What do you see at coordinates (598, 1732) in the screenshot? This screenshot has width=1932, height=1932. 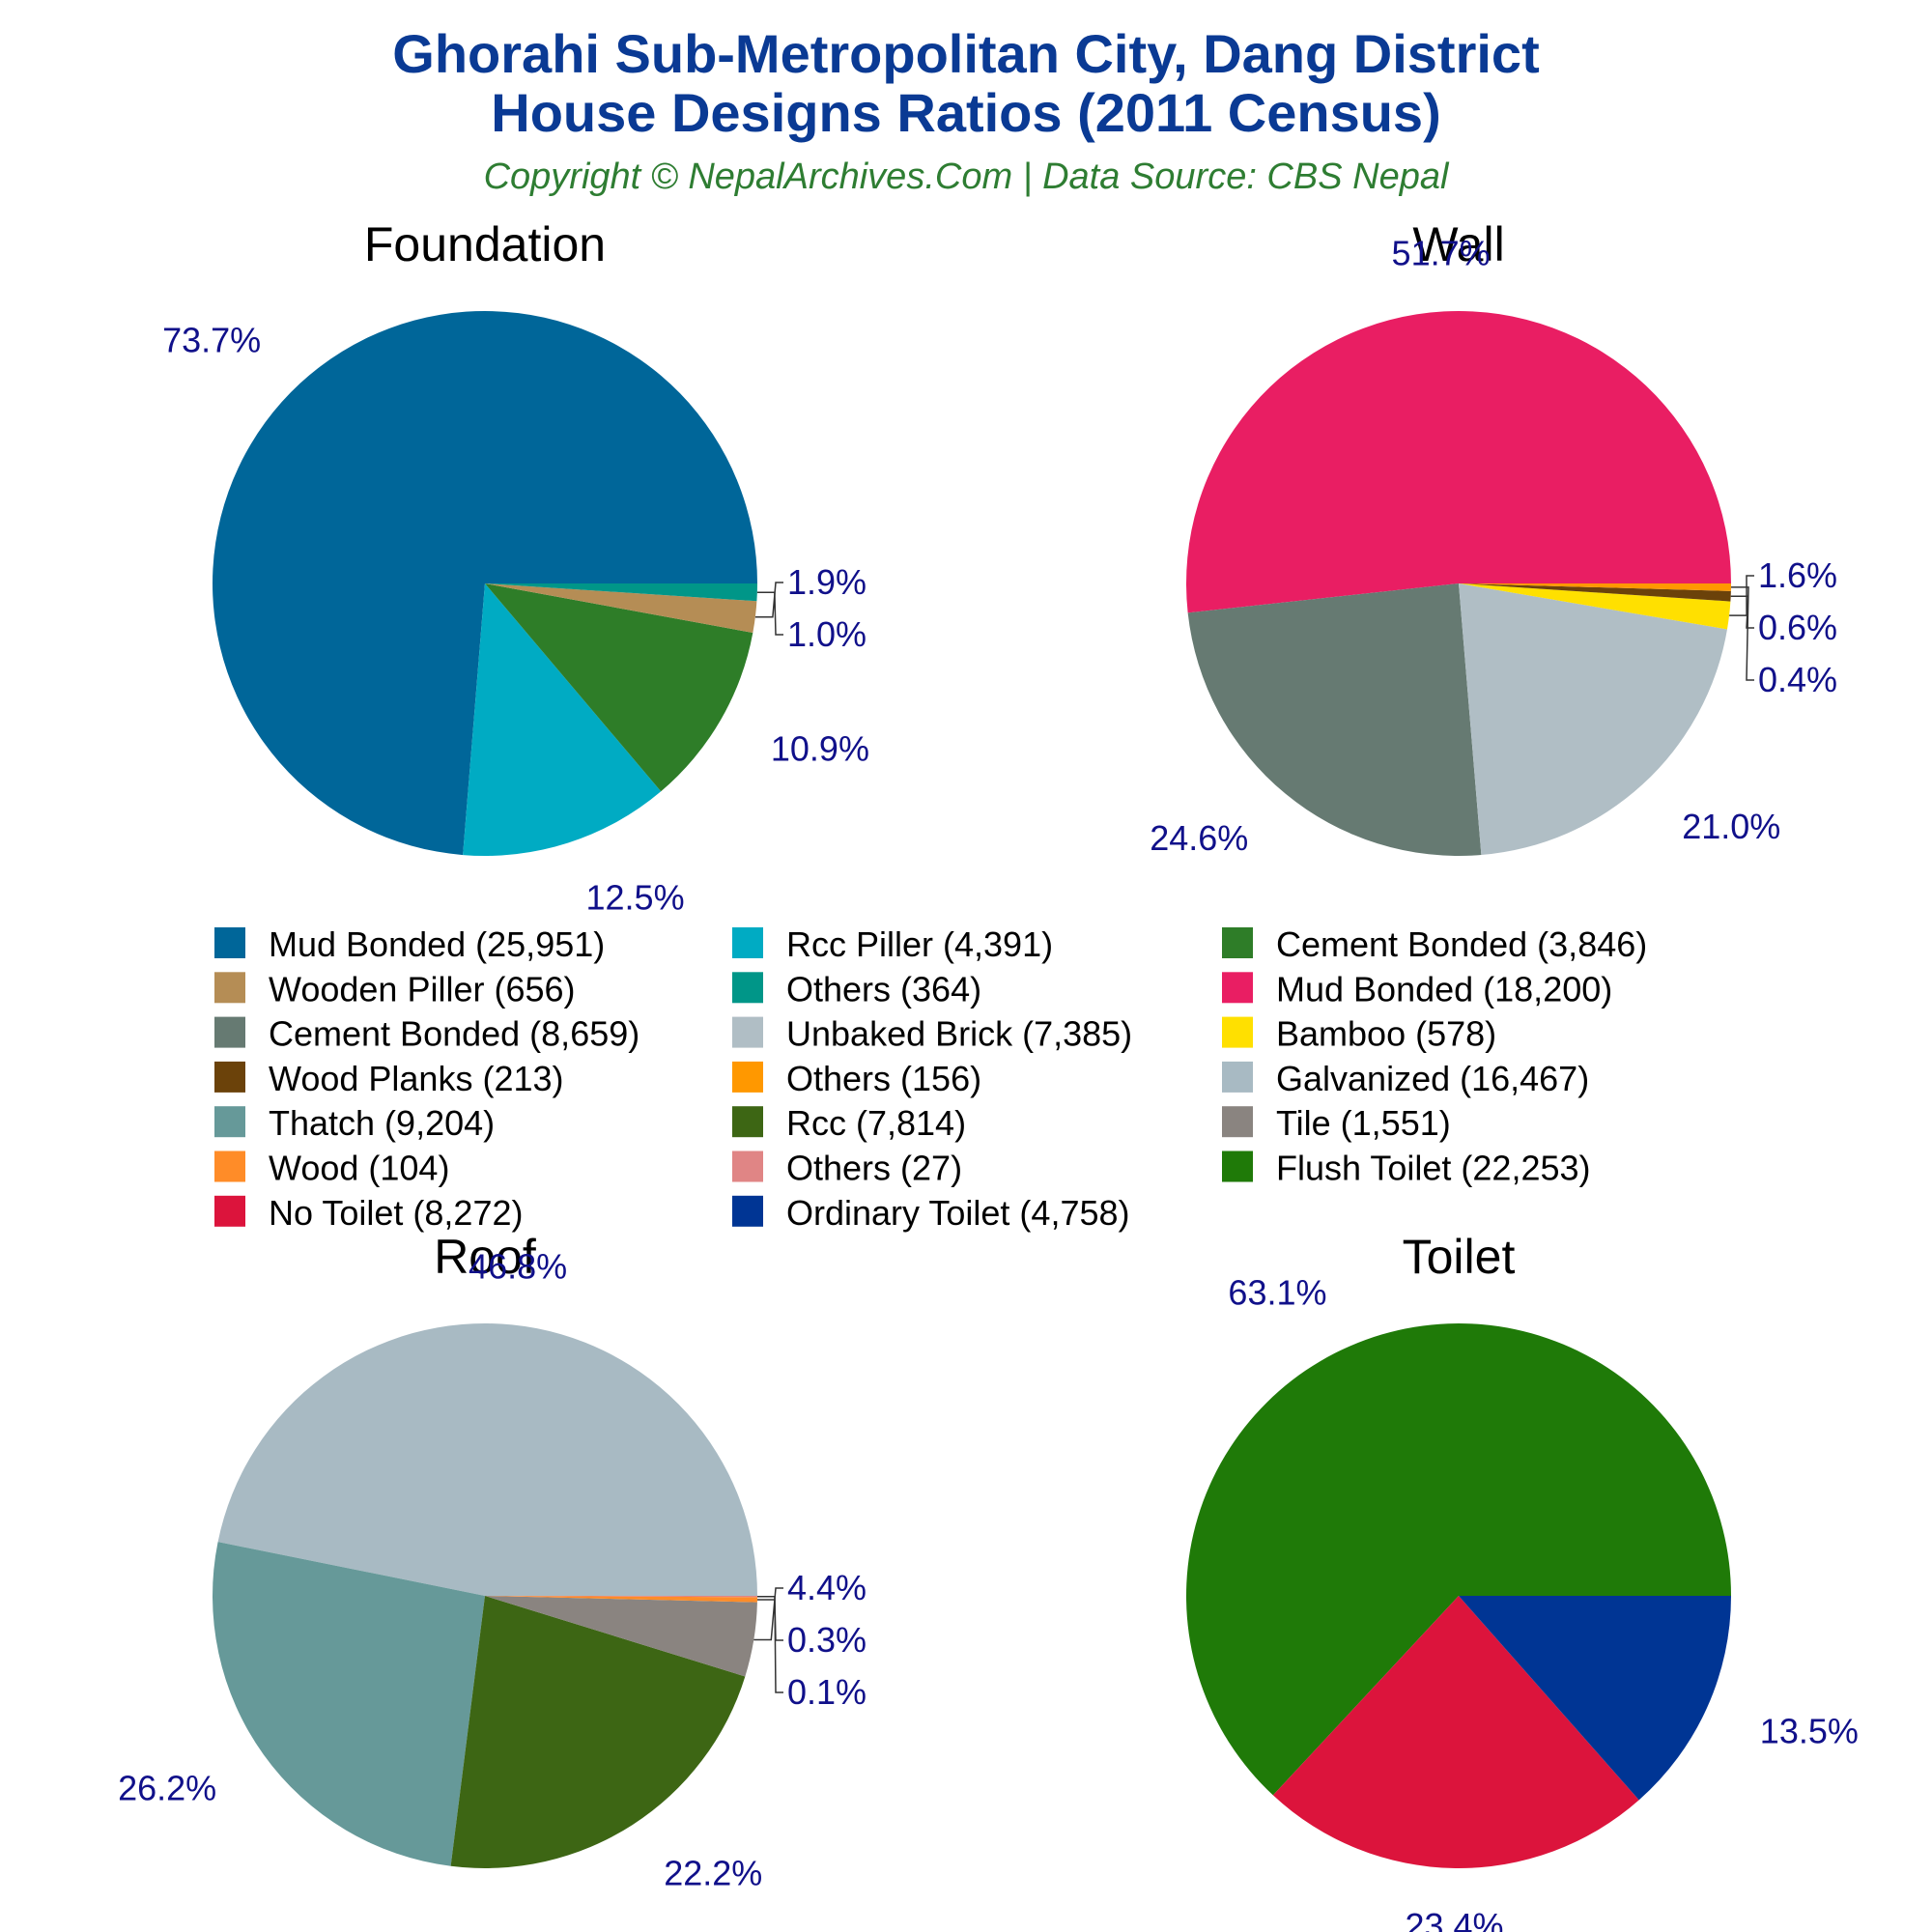 I see `pie-slice-roof-rcc` at bounding box center [598, 1732].